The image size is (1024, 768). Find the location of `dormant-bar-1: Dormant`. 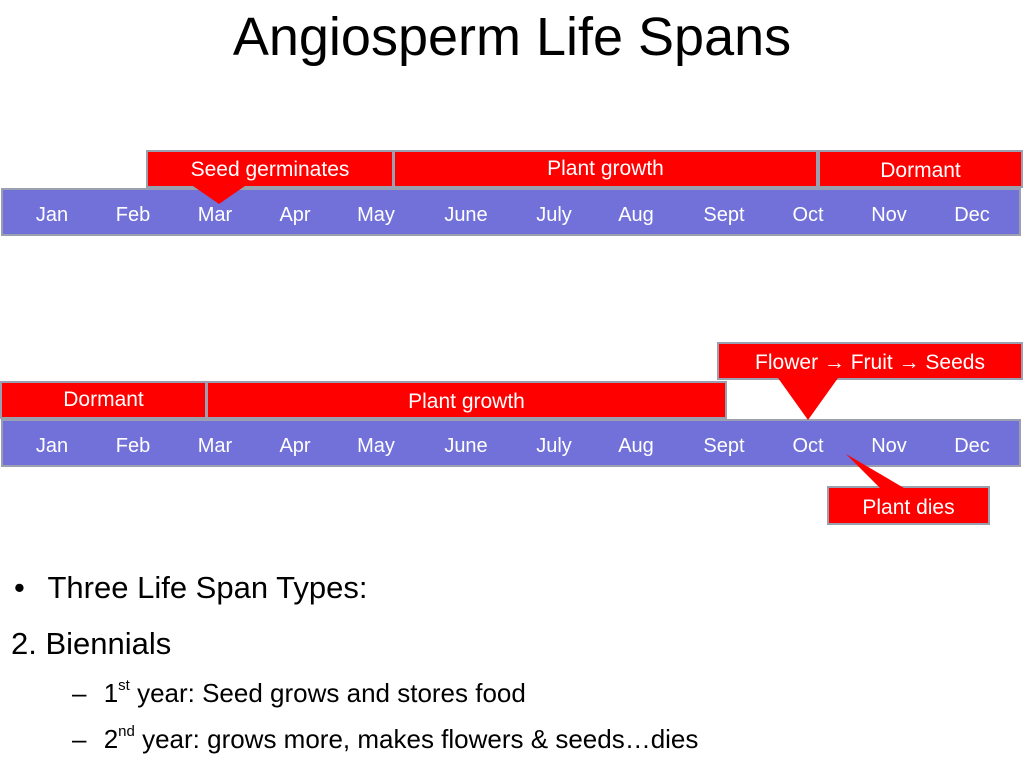

dormant-bar-1: Dormant is located at coordinates (920, 169).